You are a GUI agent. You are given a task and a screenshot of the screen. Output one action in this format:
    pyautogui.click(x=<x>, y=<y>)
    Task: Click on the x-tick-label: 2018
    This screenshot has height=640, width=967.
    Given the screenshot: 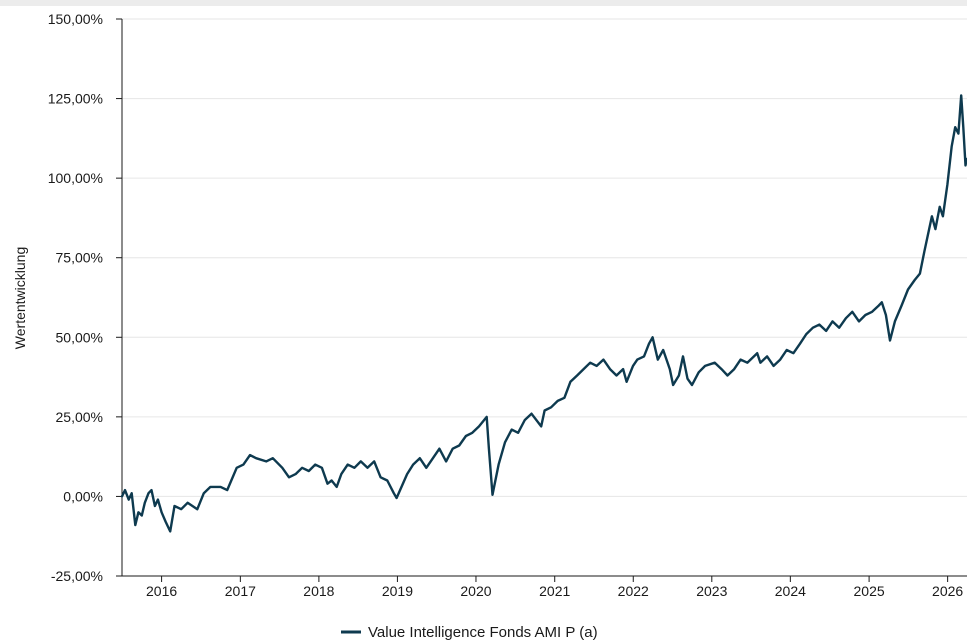 What is the action you would take?
    pyautogui.click(x=318, y=591)
    